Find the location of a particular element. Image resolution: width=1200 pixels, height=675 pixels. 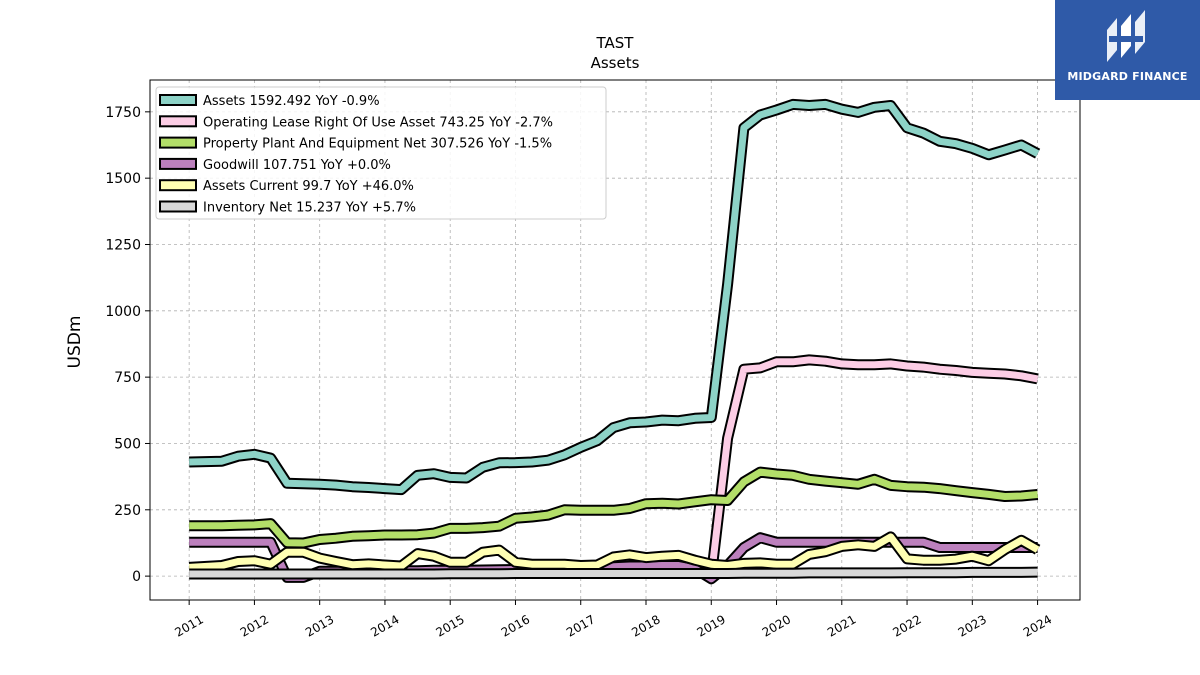

x-tick-label: 2014 is located at coordinates (384, 625).